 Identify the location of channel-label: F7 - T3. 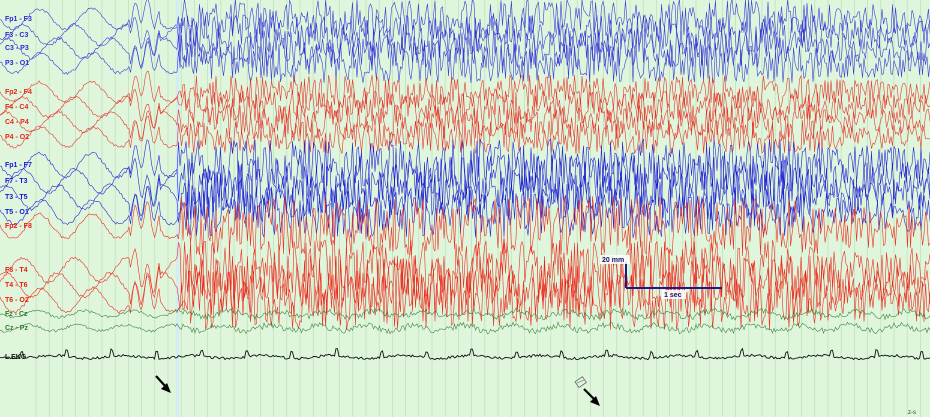
(16, 181).